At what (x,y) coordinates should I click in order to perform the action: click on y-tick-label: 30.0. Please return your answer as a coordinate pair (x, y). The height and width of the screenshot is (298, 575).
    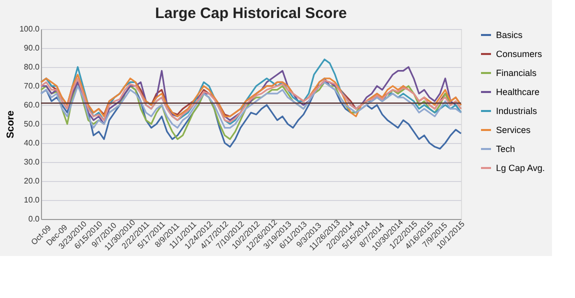
    Looking at the image, I should click on (32, 162).